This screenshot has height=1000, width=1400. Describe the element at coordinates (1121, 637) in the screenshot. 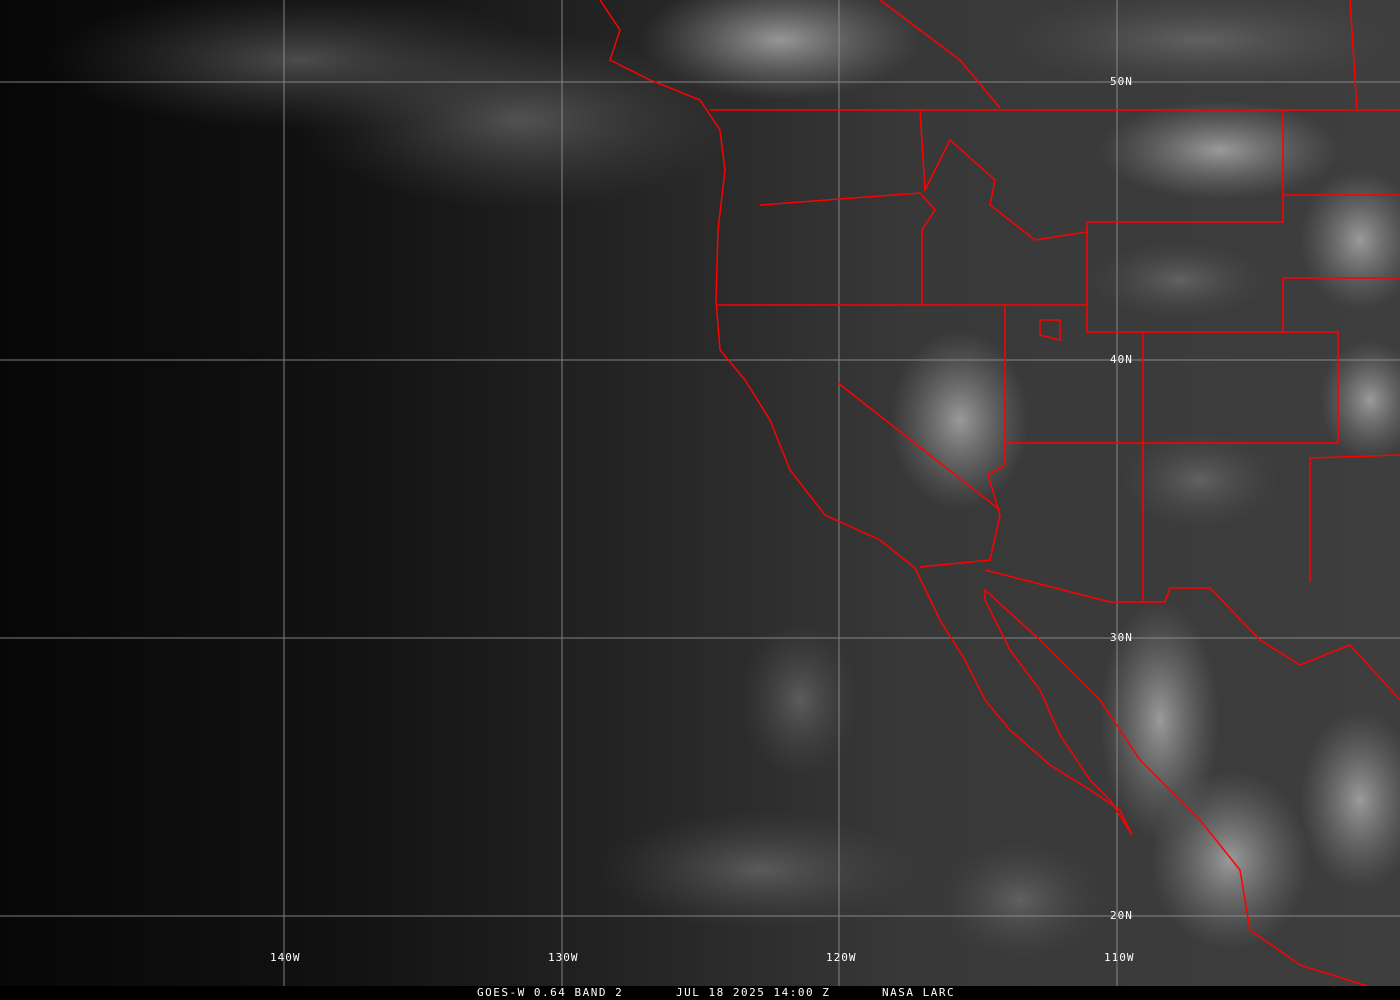

I see `lat-label-30n: 30N` at that location.